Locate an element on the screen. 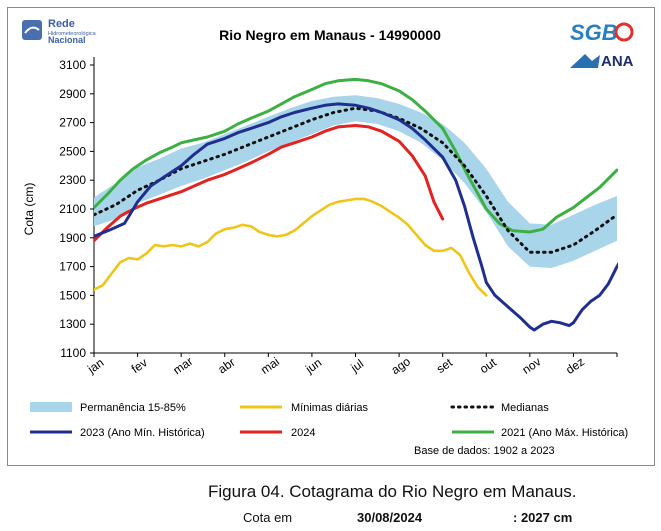  rede-logo-wave is located at coordinates (32, 30).